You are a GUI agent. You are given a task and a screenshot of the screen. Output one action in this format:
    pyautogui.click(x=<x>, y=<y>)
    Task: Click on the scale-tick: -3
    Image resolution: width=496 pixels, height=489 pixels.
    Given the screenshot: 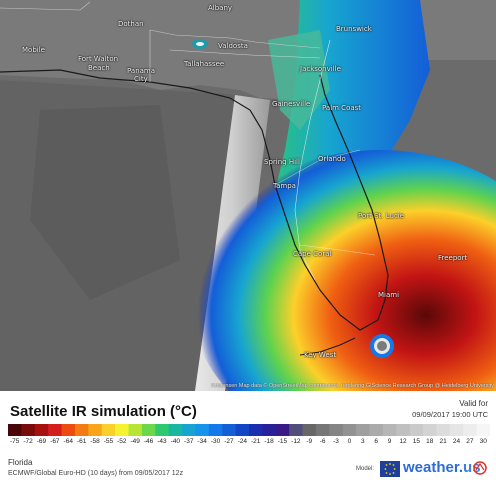 What is the action you would take?
    pyautogui.click(x=336, y=441)
    